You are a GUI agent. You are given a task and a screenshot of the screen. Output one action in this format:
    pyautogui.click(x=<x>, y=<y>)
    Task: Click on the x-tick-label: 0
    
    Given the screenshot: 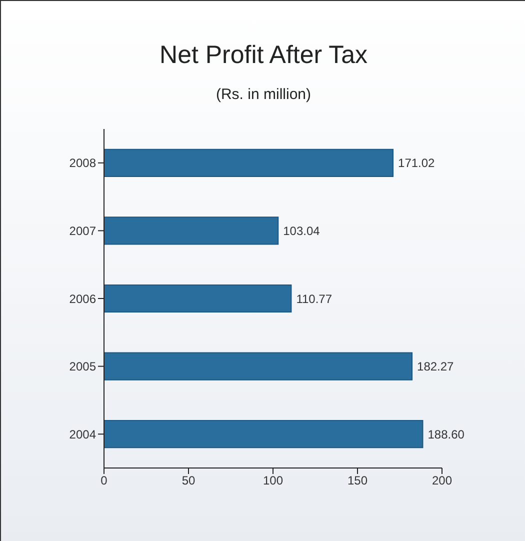 What is the action you would take?
    pyautogui.click(x=104, y=481)
    